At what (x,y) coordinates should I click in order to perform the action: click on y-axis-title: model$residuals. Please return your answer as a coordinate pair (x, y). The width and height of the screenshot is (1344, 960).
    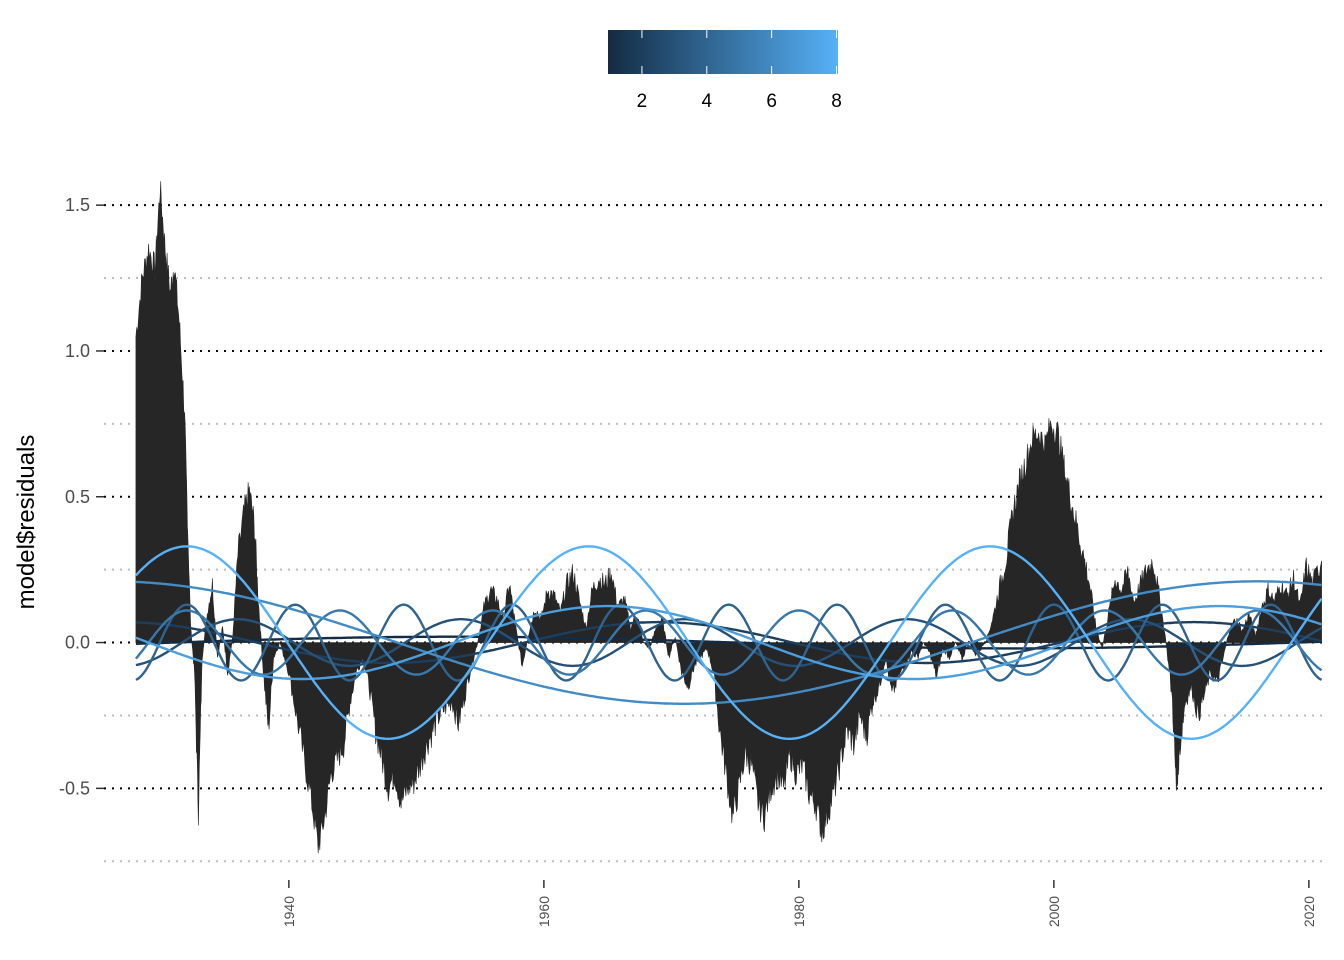
    Looking at the image, I should click on (26, 522).